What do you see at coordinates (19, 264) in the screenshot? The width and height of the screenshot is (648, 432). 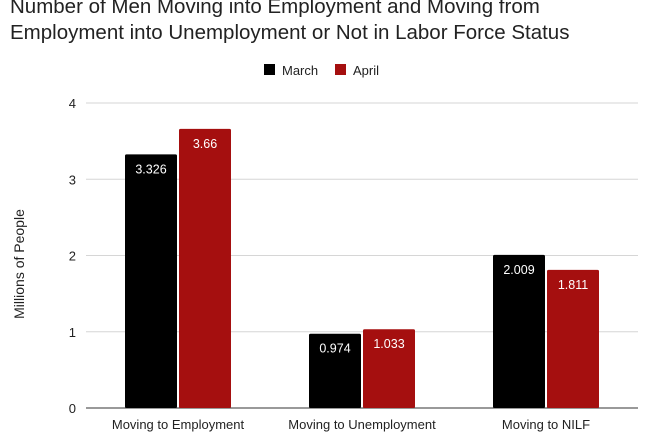 I see `y-axis-label: Millions of People` at bounding box center [19, 264].